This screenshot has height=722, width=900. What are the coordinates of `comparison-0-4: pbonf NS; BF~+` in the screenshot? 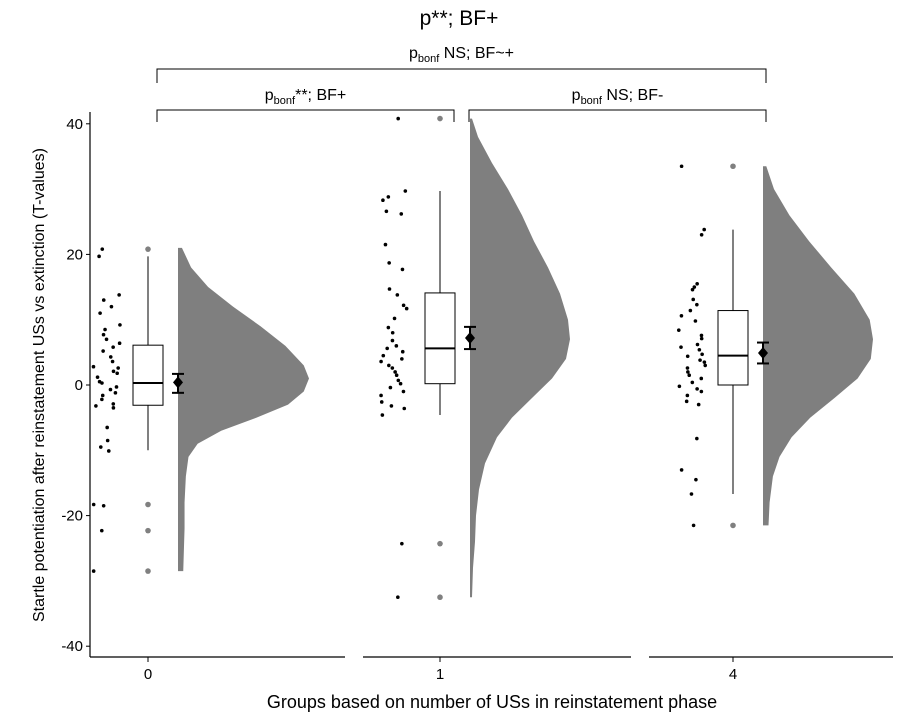 It's located at (461, 64).